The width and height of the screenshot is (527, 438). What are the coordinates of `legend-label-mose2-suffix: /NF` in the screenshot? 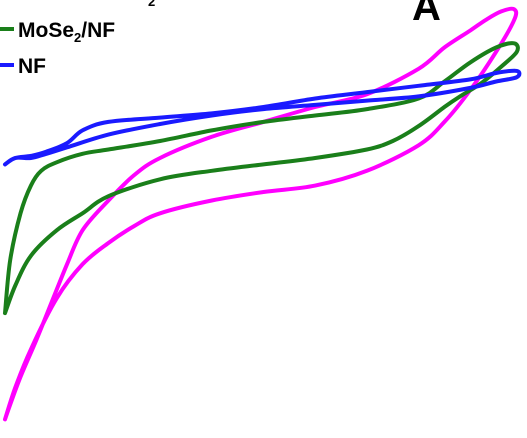 It's located at (98, 30).